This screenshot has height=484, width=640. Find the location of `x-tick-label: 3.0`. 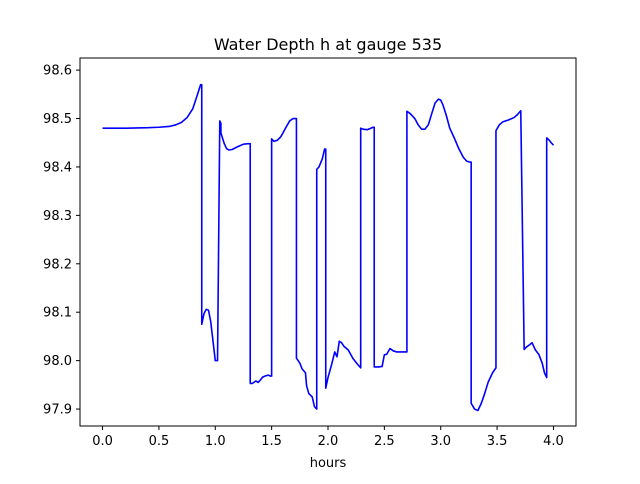

x-tick-label: 3.0 is located at coordinates (440, 441).